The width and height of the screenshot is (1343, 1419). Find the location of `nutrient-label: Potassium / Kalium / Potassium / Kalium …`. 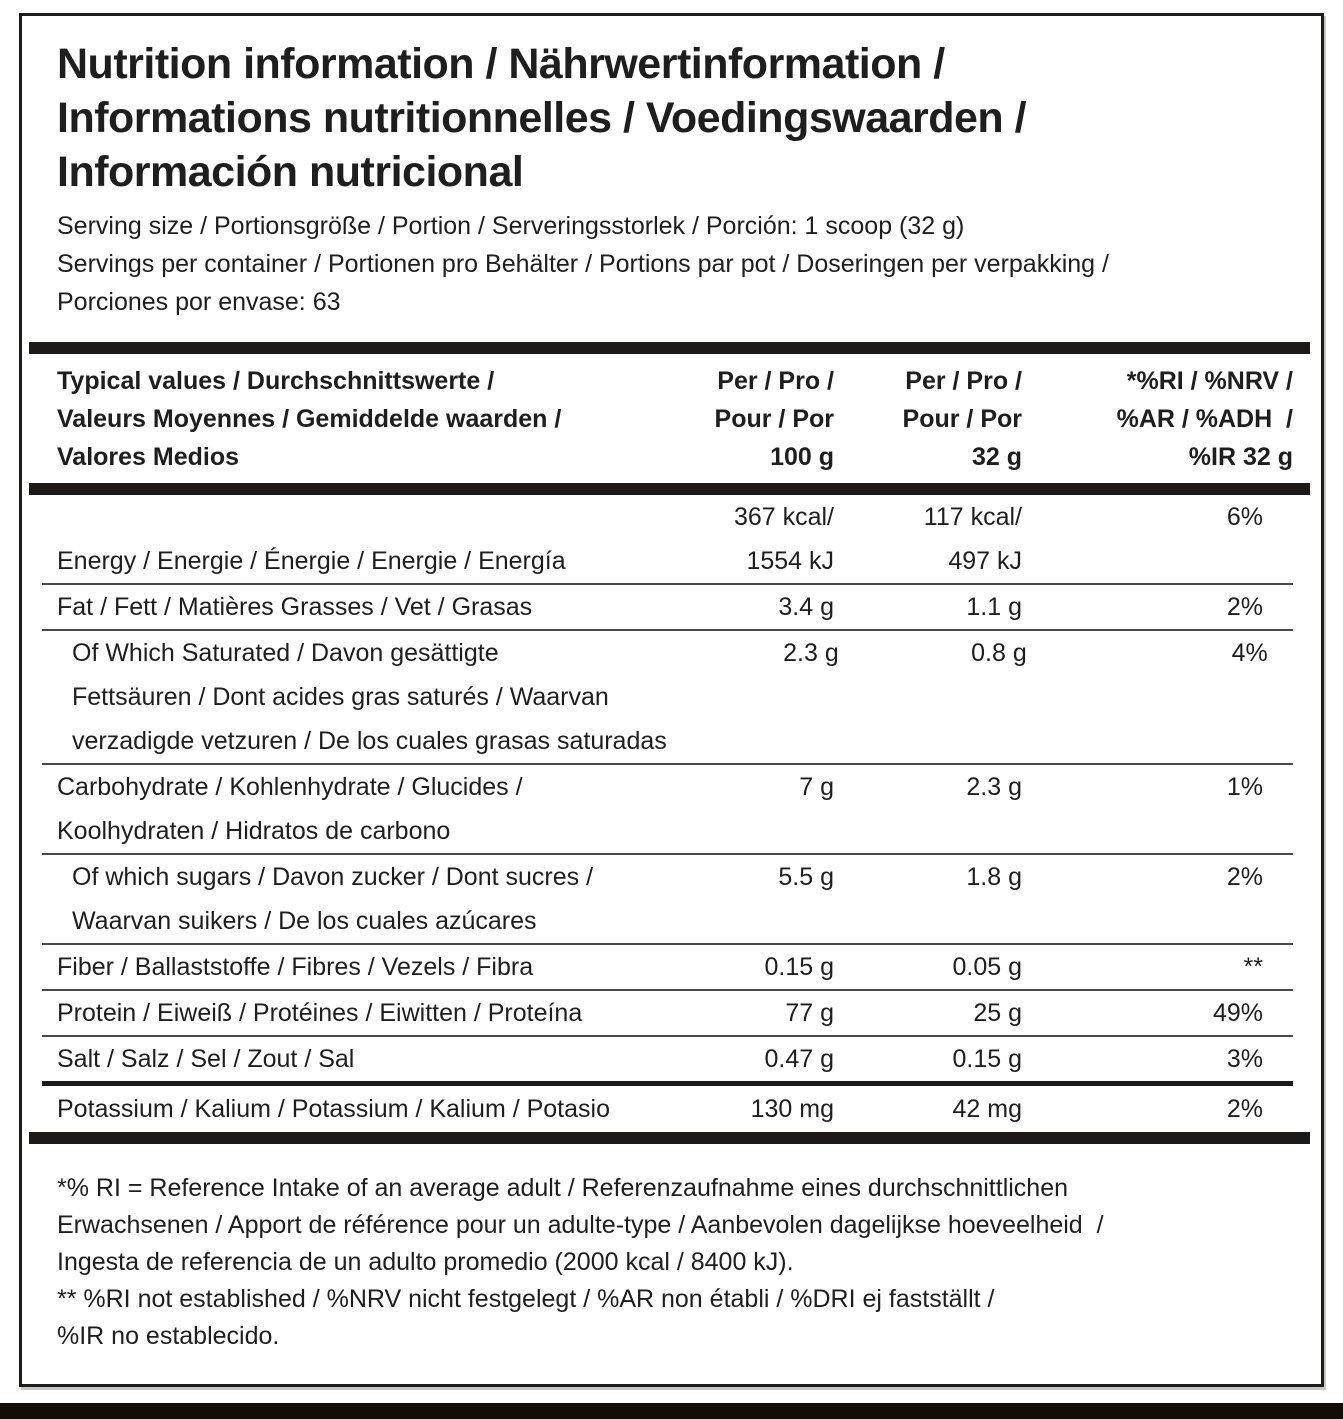

nutrient-label: Potassium / Kalium / Potassium / Kalium … is located at coordinates (352, 1109).